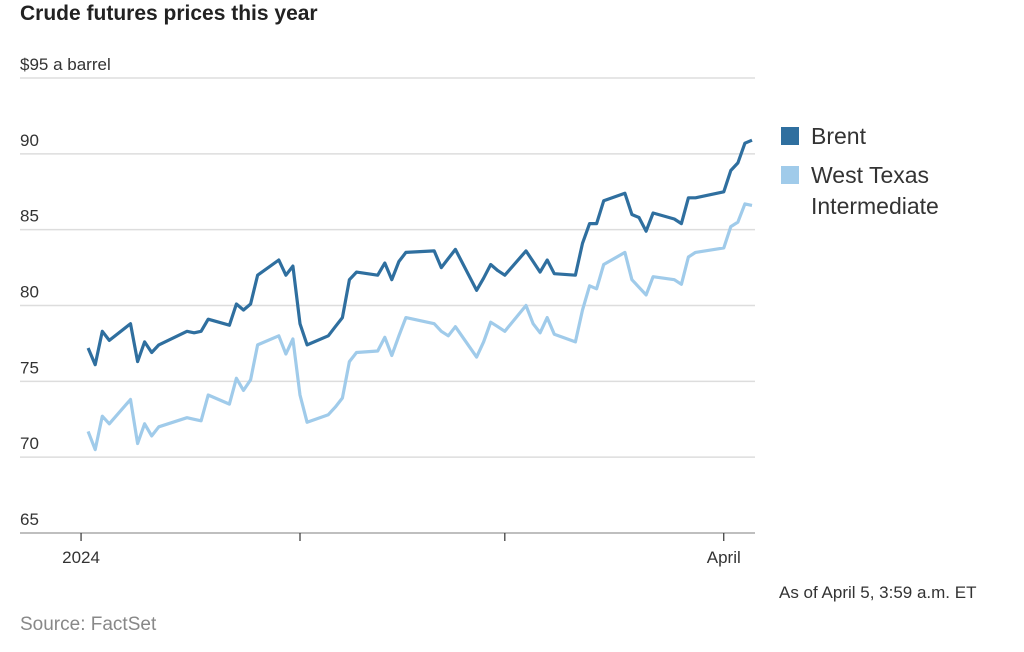 The width and height of the screenshot is (1024, 652). I want to click on y-tick-label: 70, so click(29, 443).